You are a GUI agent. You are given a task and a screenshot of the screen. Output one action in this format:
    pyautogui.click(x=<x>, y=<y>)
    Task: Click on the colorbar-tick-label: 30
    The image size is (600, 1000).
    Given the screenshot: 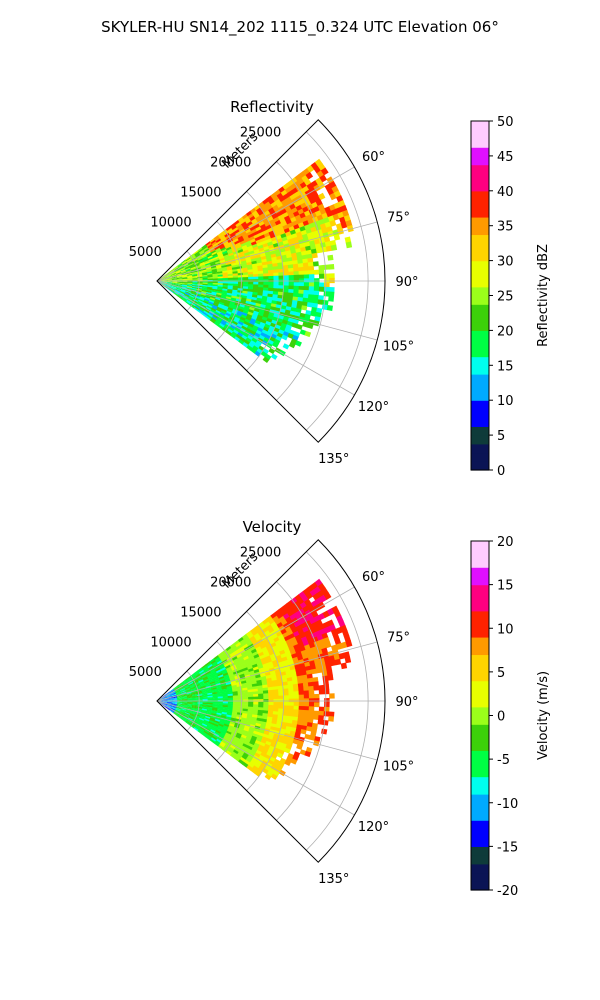 What is the action you would take?
    pyautogui.click(x=505, y=262)
    